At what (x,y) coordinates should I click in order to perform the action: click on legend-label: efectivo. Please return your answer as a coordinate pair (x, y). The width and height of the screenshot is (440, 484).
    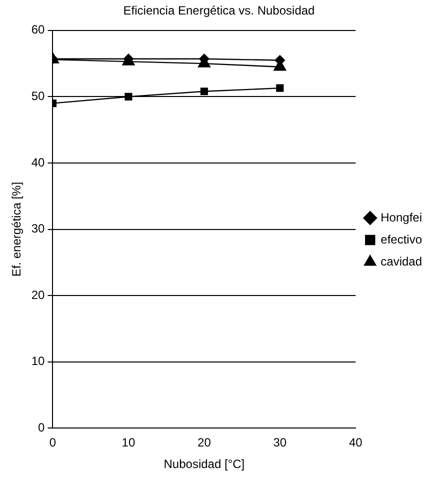
    Looking at the image, I should click on (401, 239).